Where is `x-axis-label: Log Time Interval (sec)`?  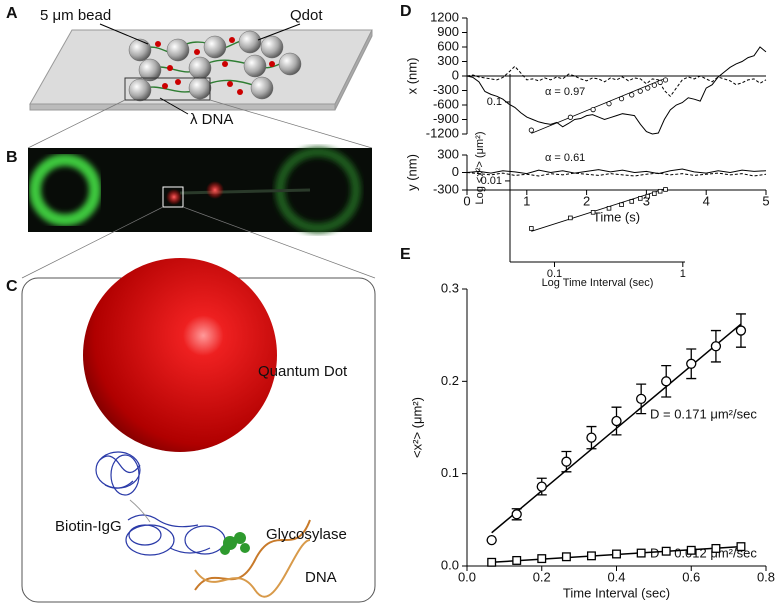
x-axis-label: Log Time Interval (sec) is located at coordinates (598, 283).